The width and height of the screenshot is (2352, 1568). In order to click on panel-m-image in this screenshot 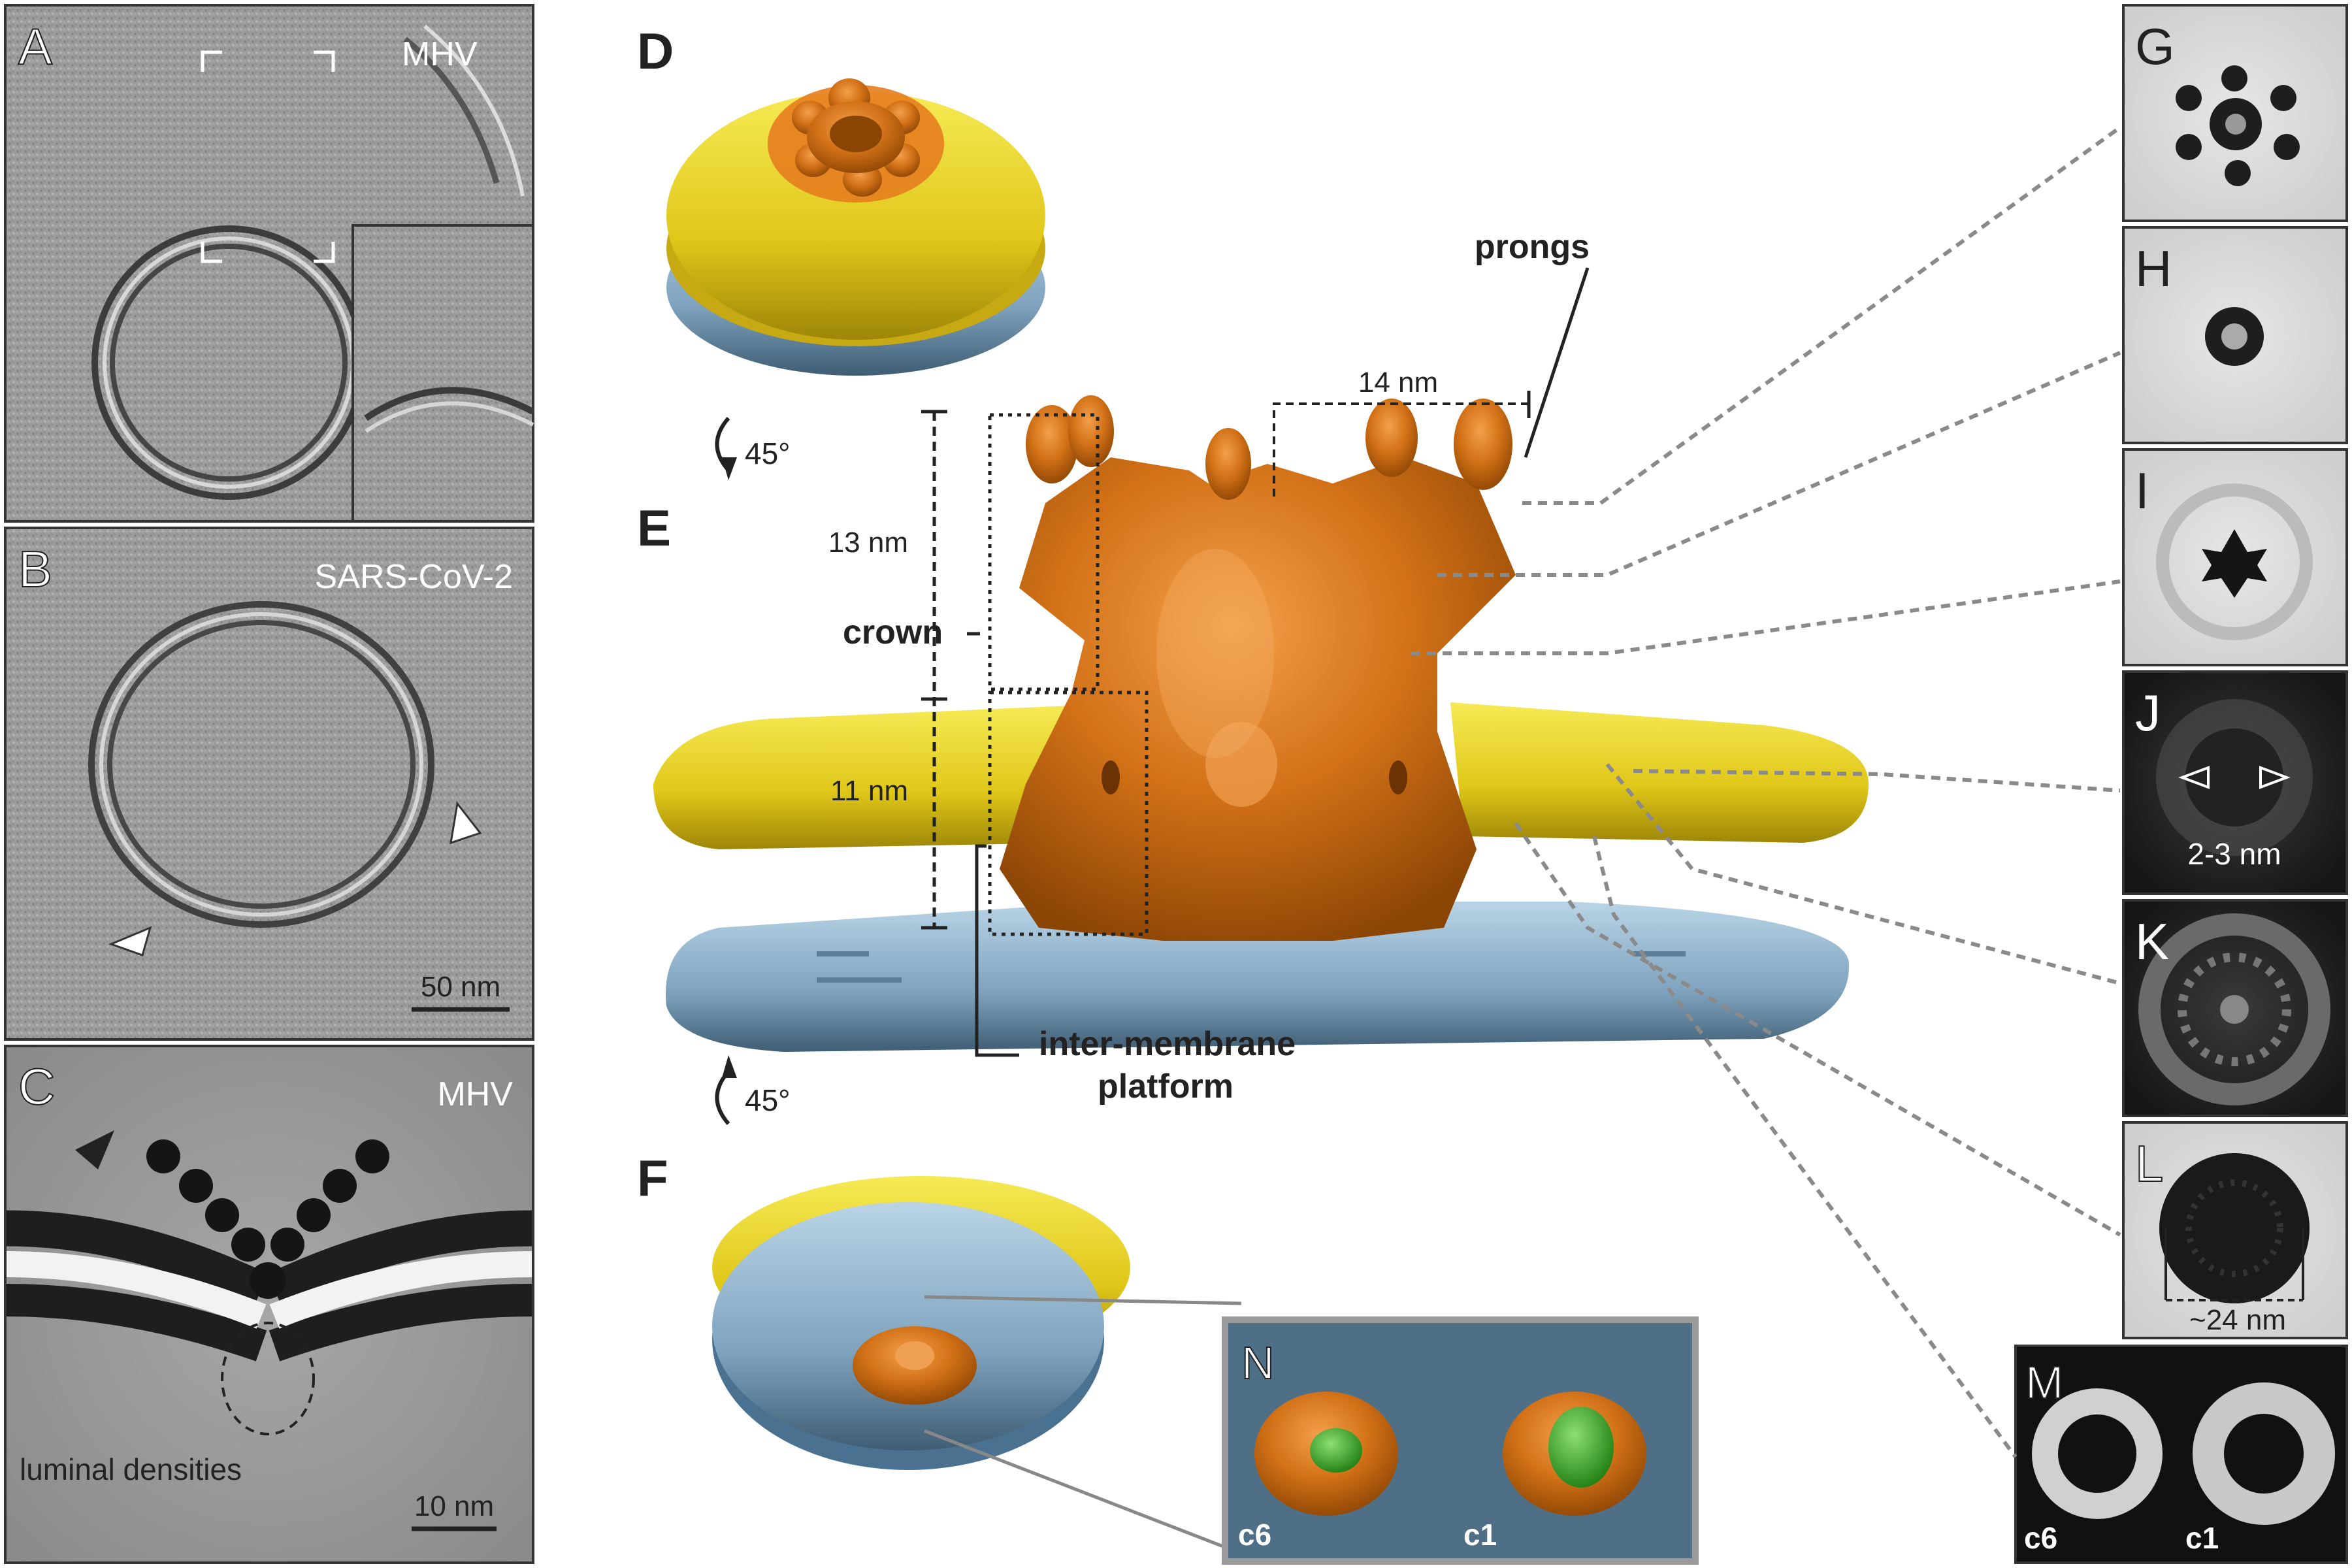, I will do `click(2181, 1454)`.